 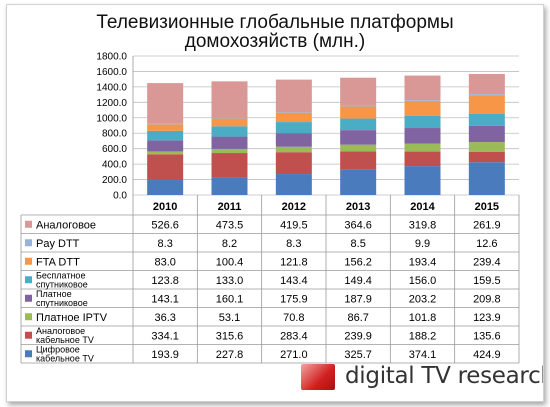 I want to click on bar-бесплатное-спутниковое-2012, so click(x=293, y=128).